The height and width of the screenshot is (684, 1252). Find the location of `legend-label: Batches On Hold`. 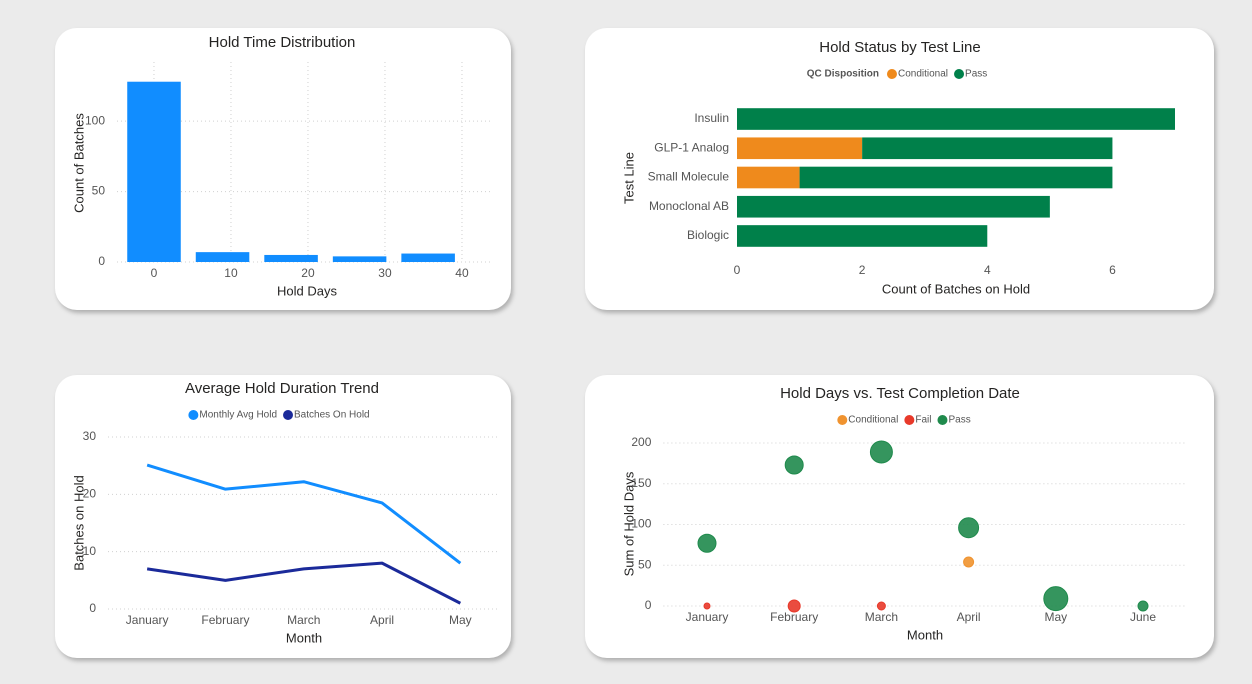

legend-label: Batches On Hold is located at coordinates (332, 415).